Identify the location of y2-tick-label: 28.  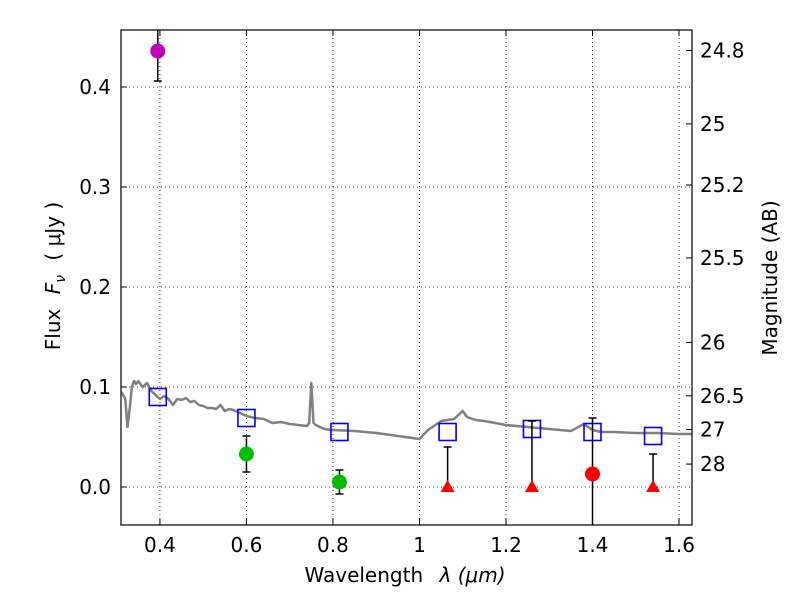
(712, 464).